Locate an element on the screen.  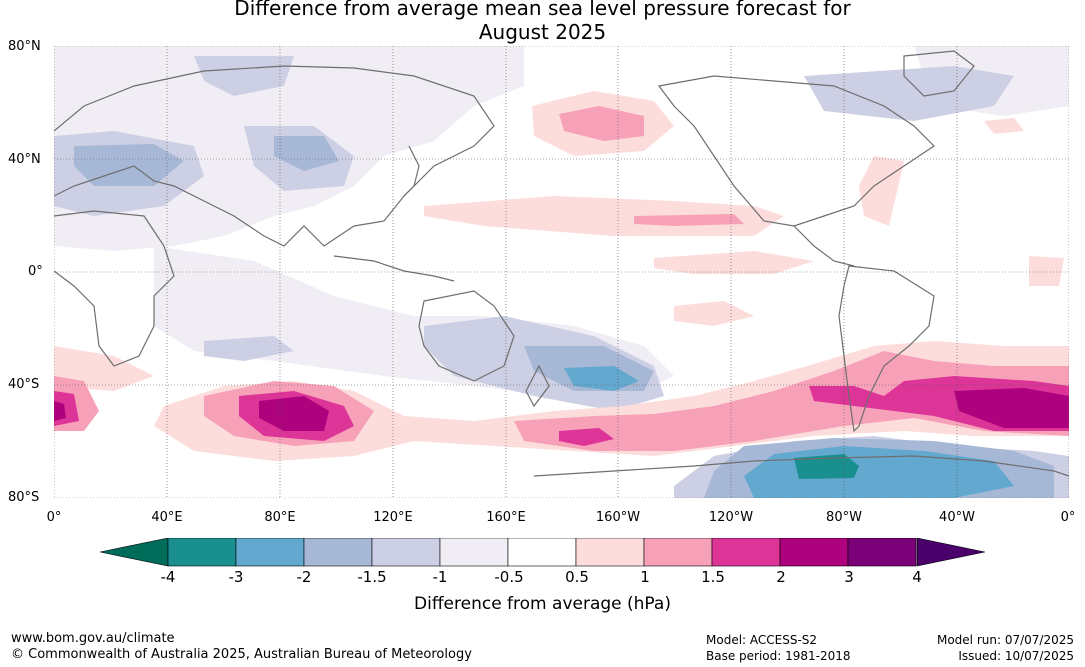
colorbar-tick: -0.5 is located at coordinates (509, 577).